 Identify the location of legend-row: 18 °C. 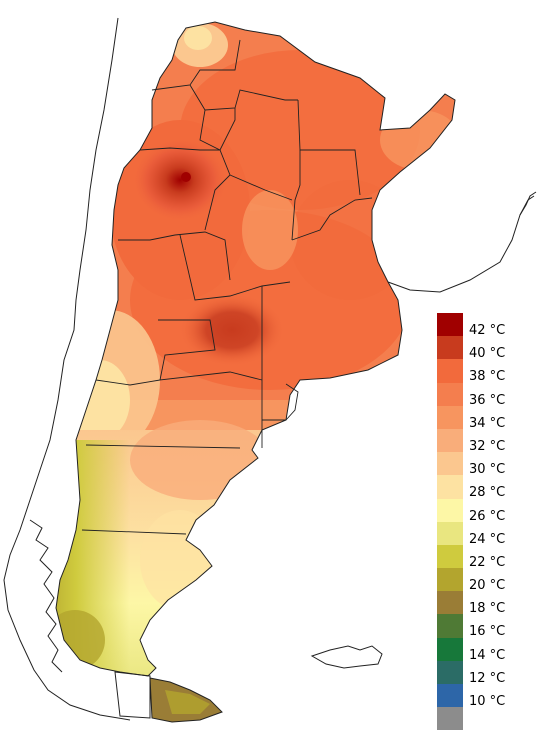
(487, 604).